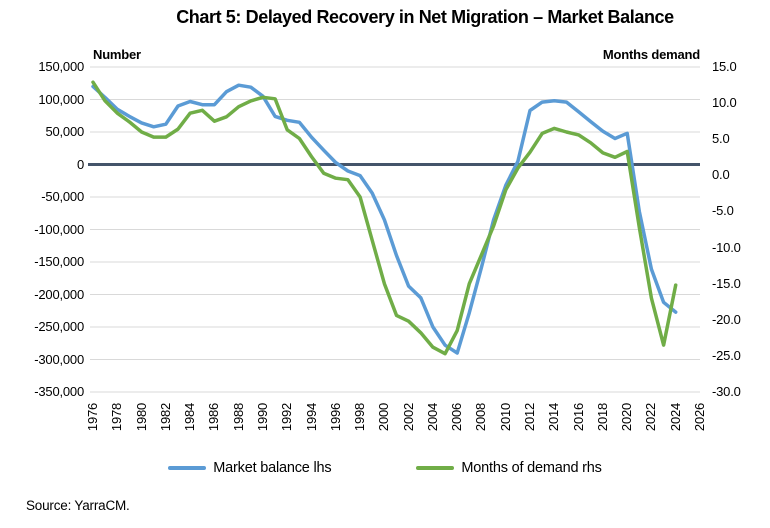 This screenshot has width=770, height=528. What do you see at coordinates (699, 417) in the screenshot?
I see `x-tick-label: 2026` at bounding box center [699, 417].